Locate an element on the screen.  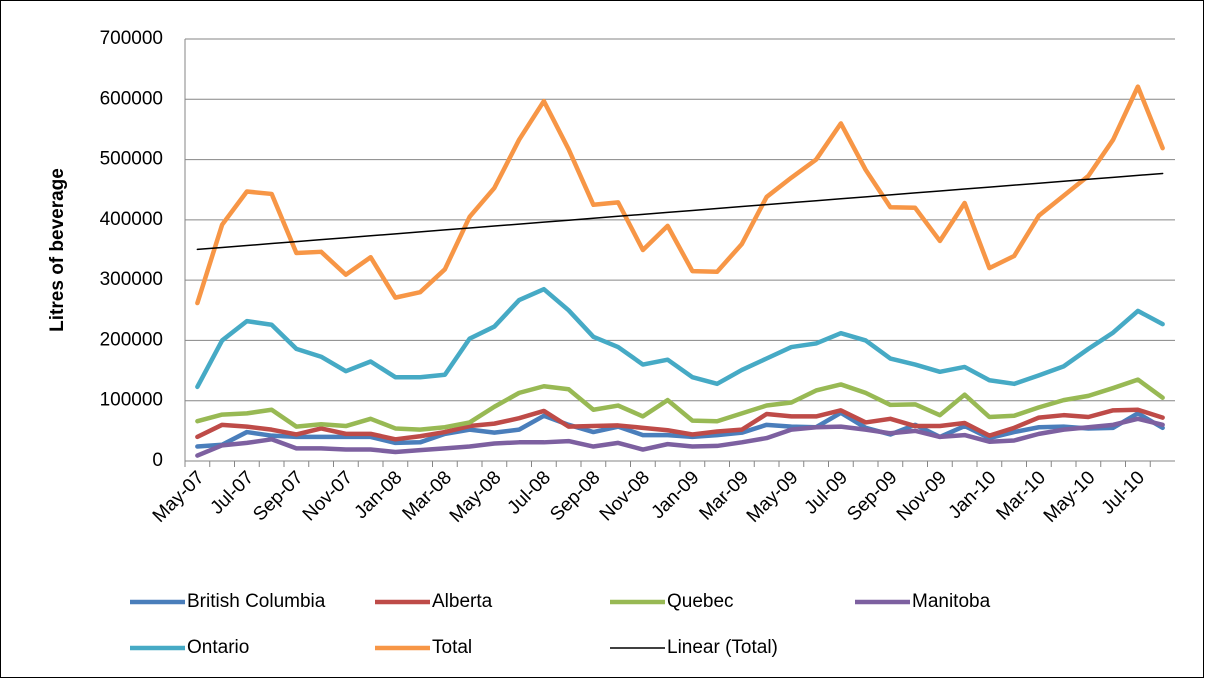
legend-label: Quebec is located at coordinates (700, 601).